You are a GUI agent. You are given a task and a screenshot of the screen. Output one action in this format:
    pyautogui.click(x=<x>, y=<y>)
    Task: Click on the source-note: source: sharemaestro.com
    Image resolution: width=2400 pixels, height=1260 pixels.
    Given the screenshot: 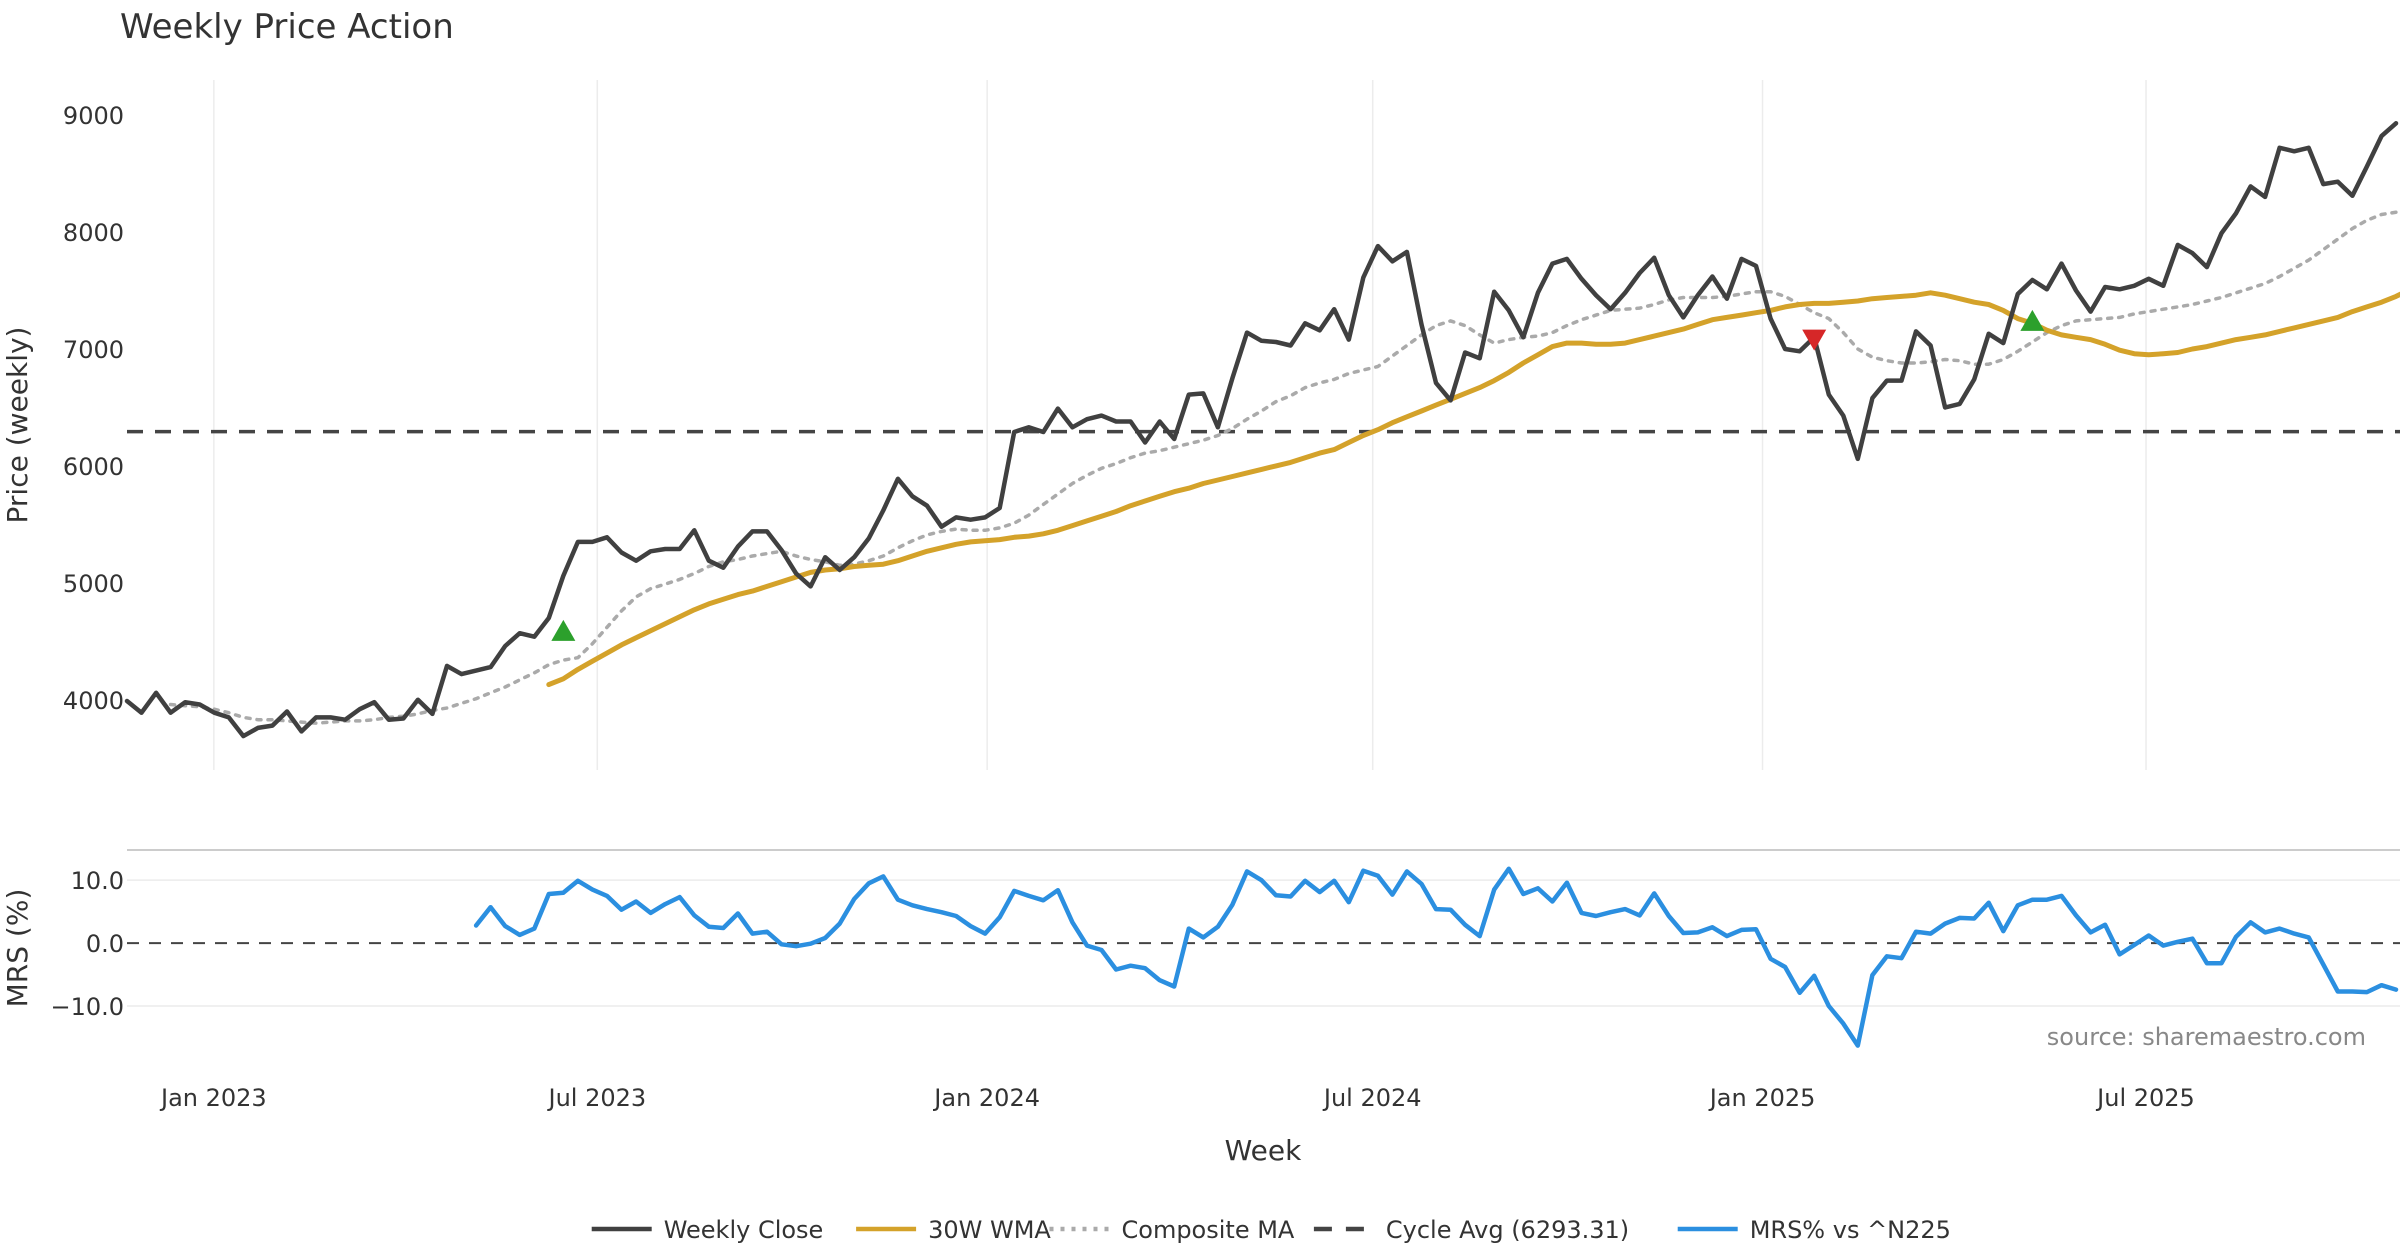 What is the action you would take?
    pyautogui.click(x=2206, y=1037)
    